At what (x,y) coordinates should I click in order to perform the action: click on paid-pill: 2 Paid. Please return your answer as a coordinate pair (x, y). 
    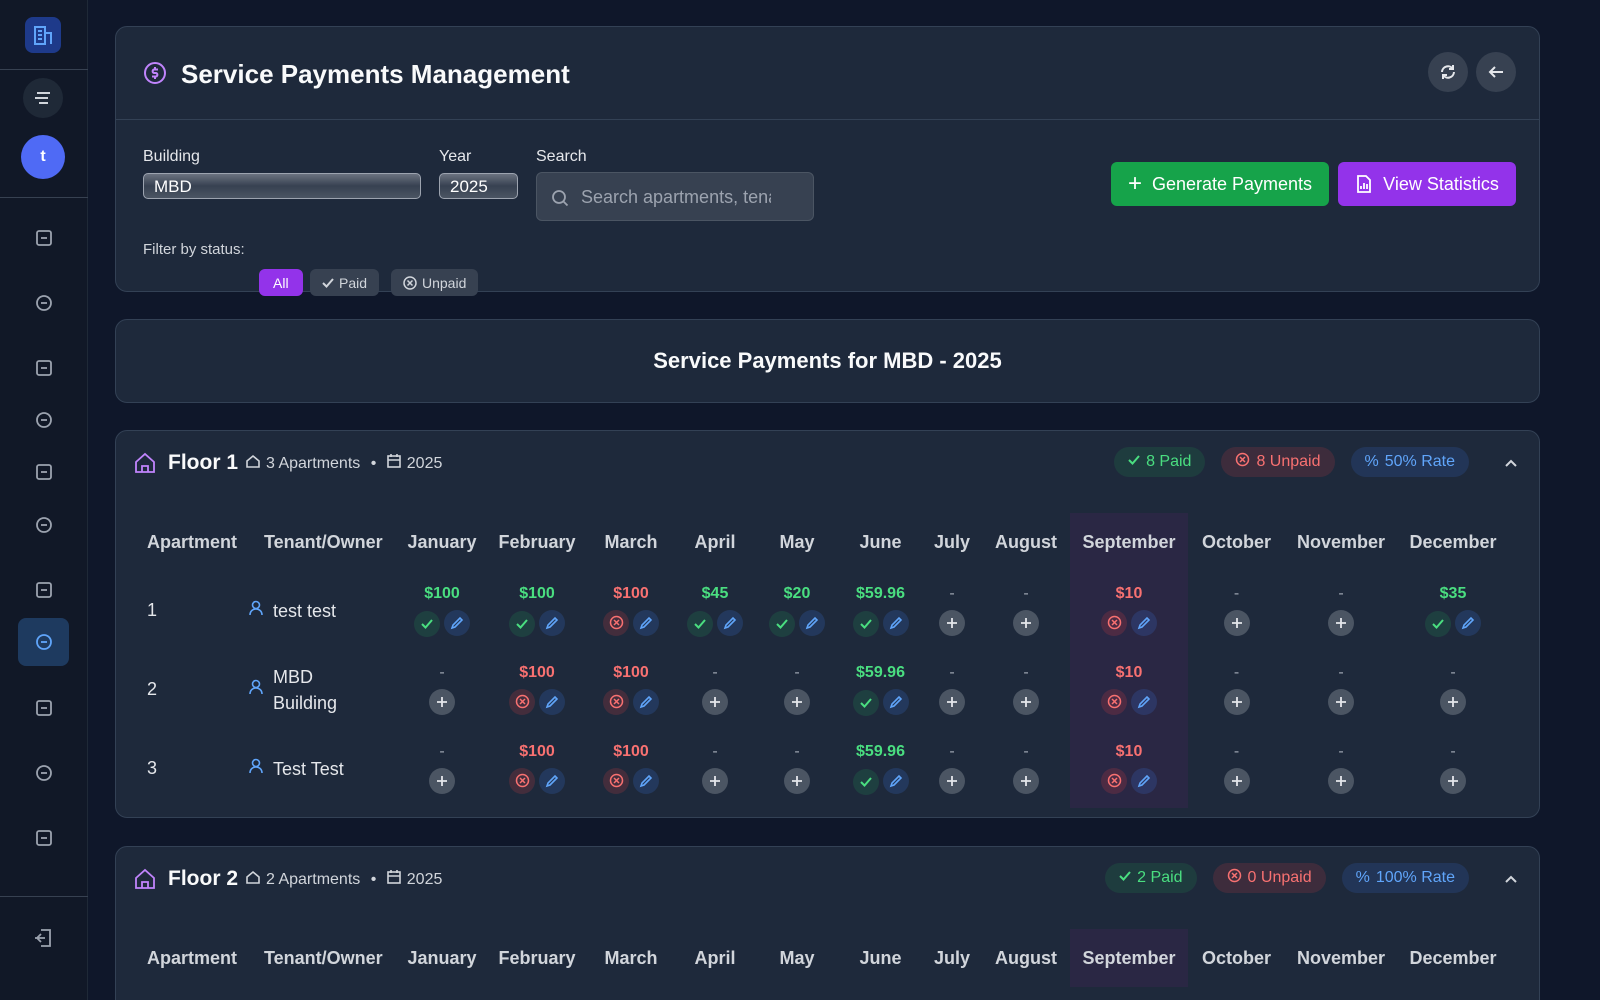
    Looking at the image, I should click on (1151, 878).